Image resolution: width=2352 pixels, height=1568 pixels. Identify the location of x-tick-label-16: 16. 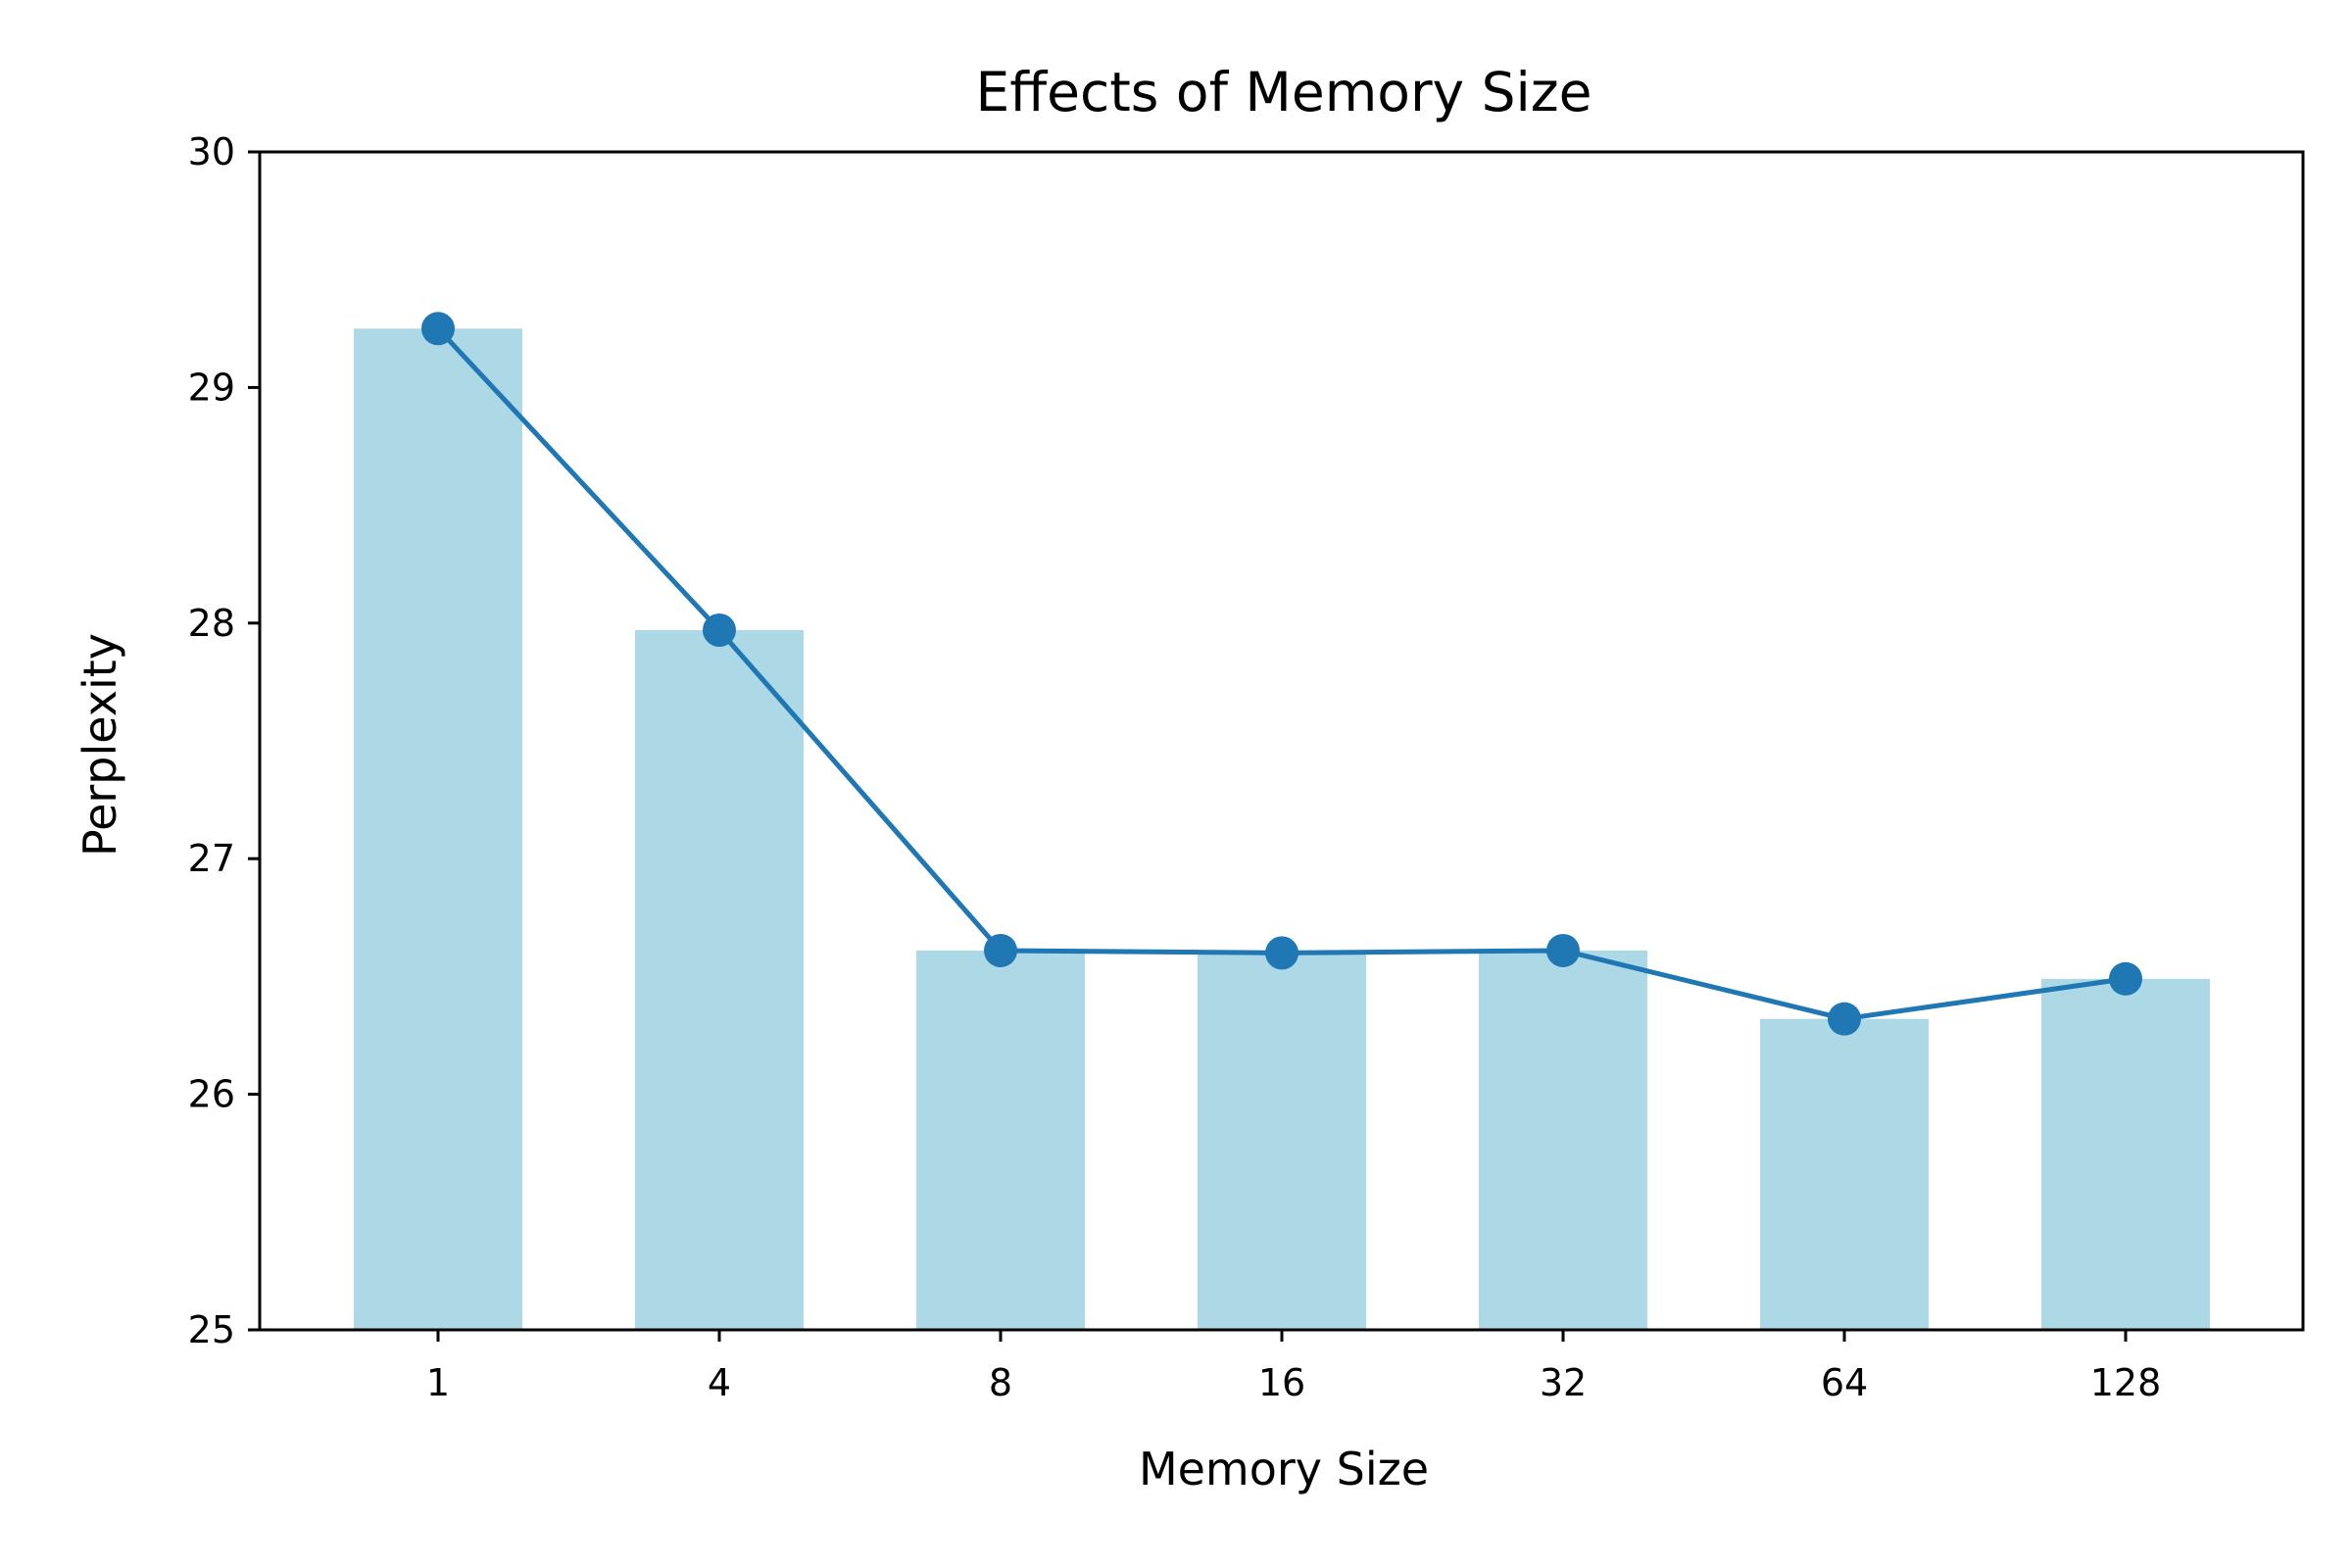
(1281, 1382).